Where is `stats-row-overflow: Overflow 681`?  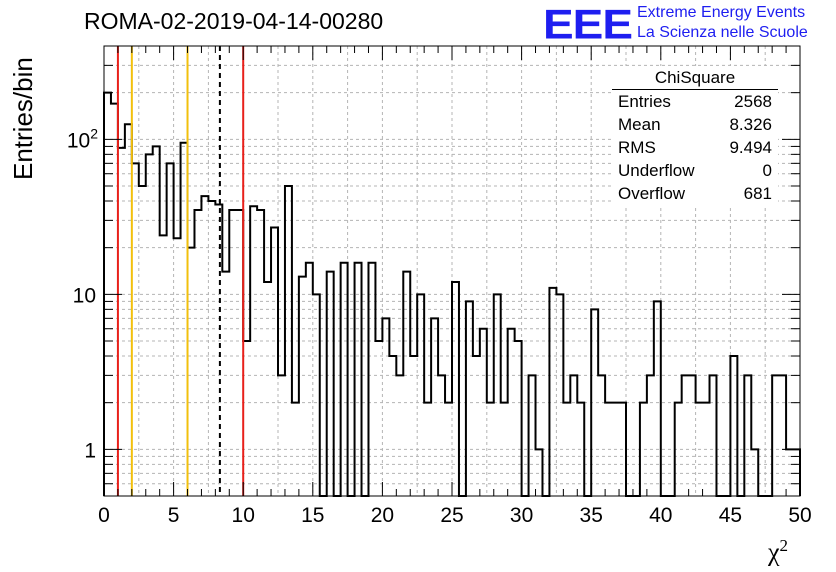
stats-row-overflow: Overflow 681 is located at coordinates (695, 195).